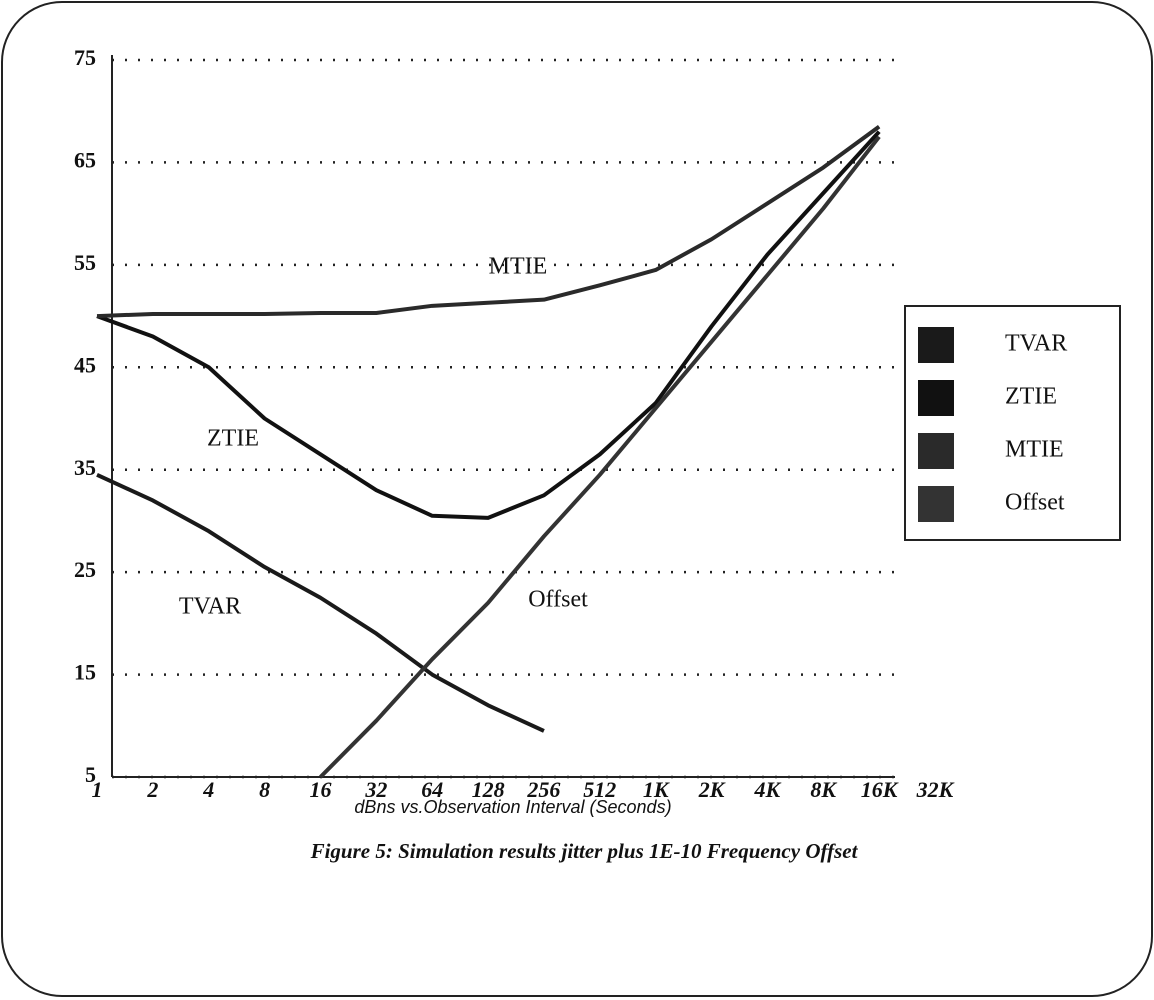  I want to click on x-tick-label: 4K, so click(768, 789).